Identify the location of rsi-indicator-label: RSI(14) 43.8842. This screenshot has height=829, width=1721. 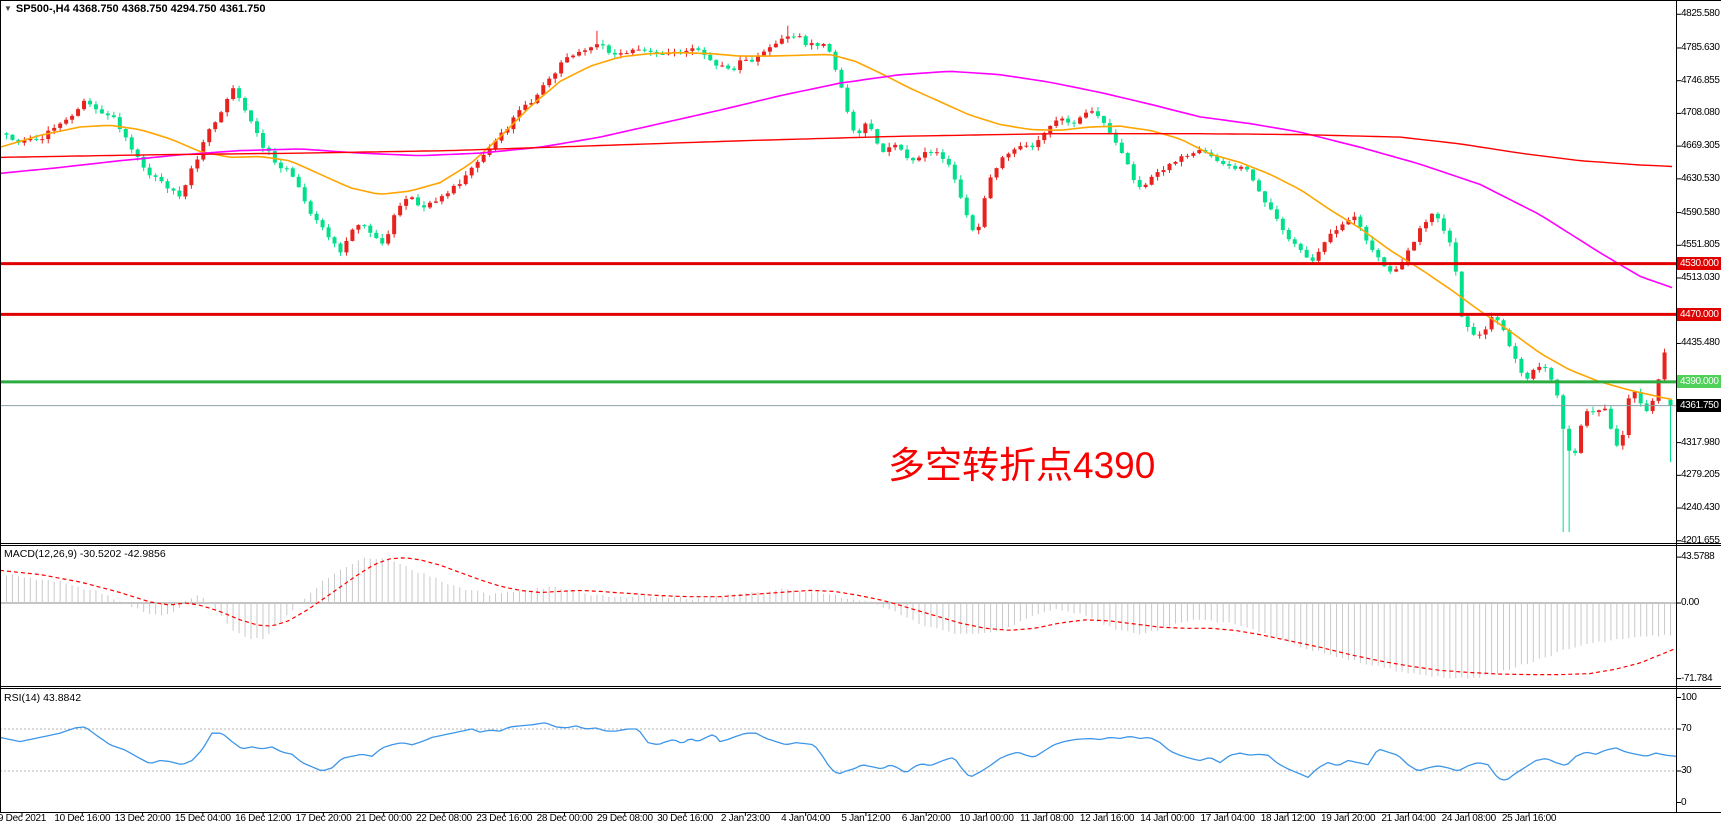
(43, 698).